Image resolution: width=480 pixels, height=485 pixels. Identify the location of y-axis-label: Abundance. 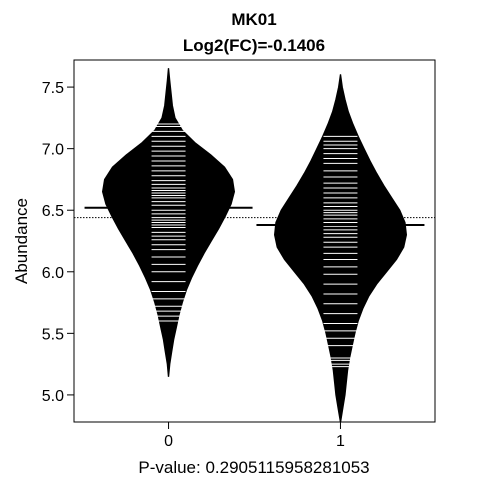
(21, 241).